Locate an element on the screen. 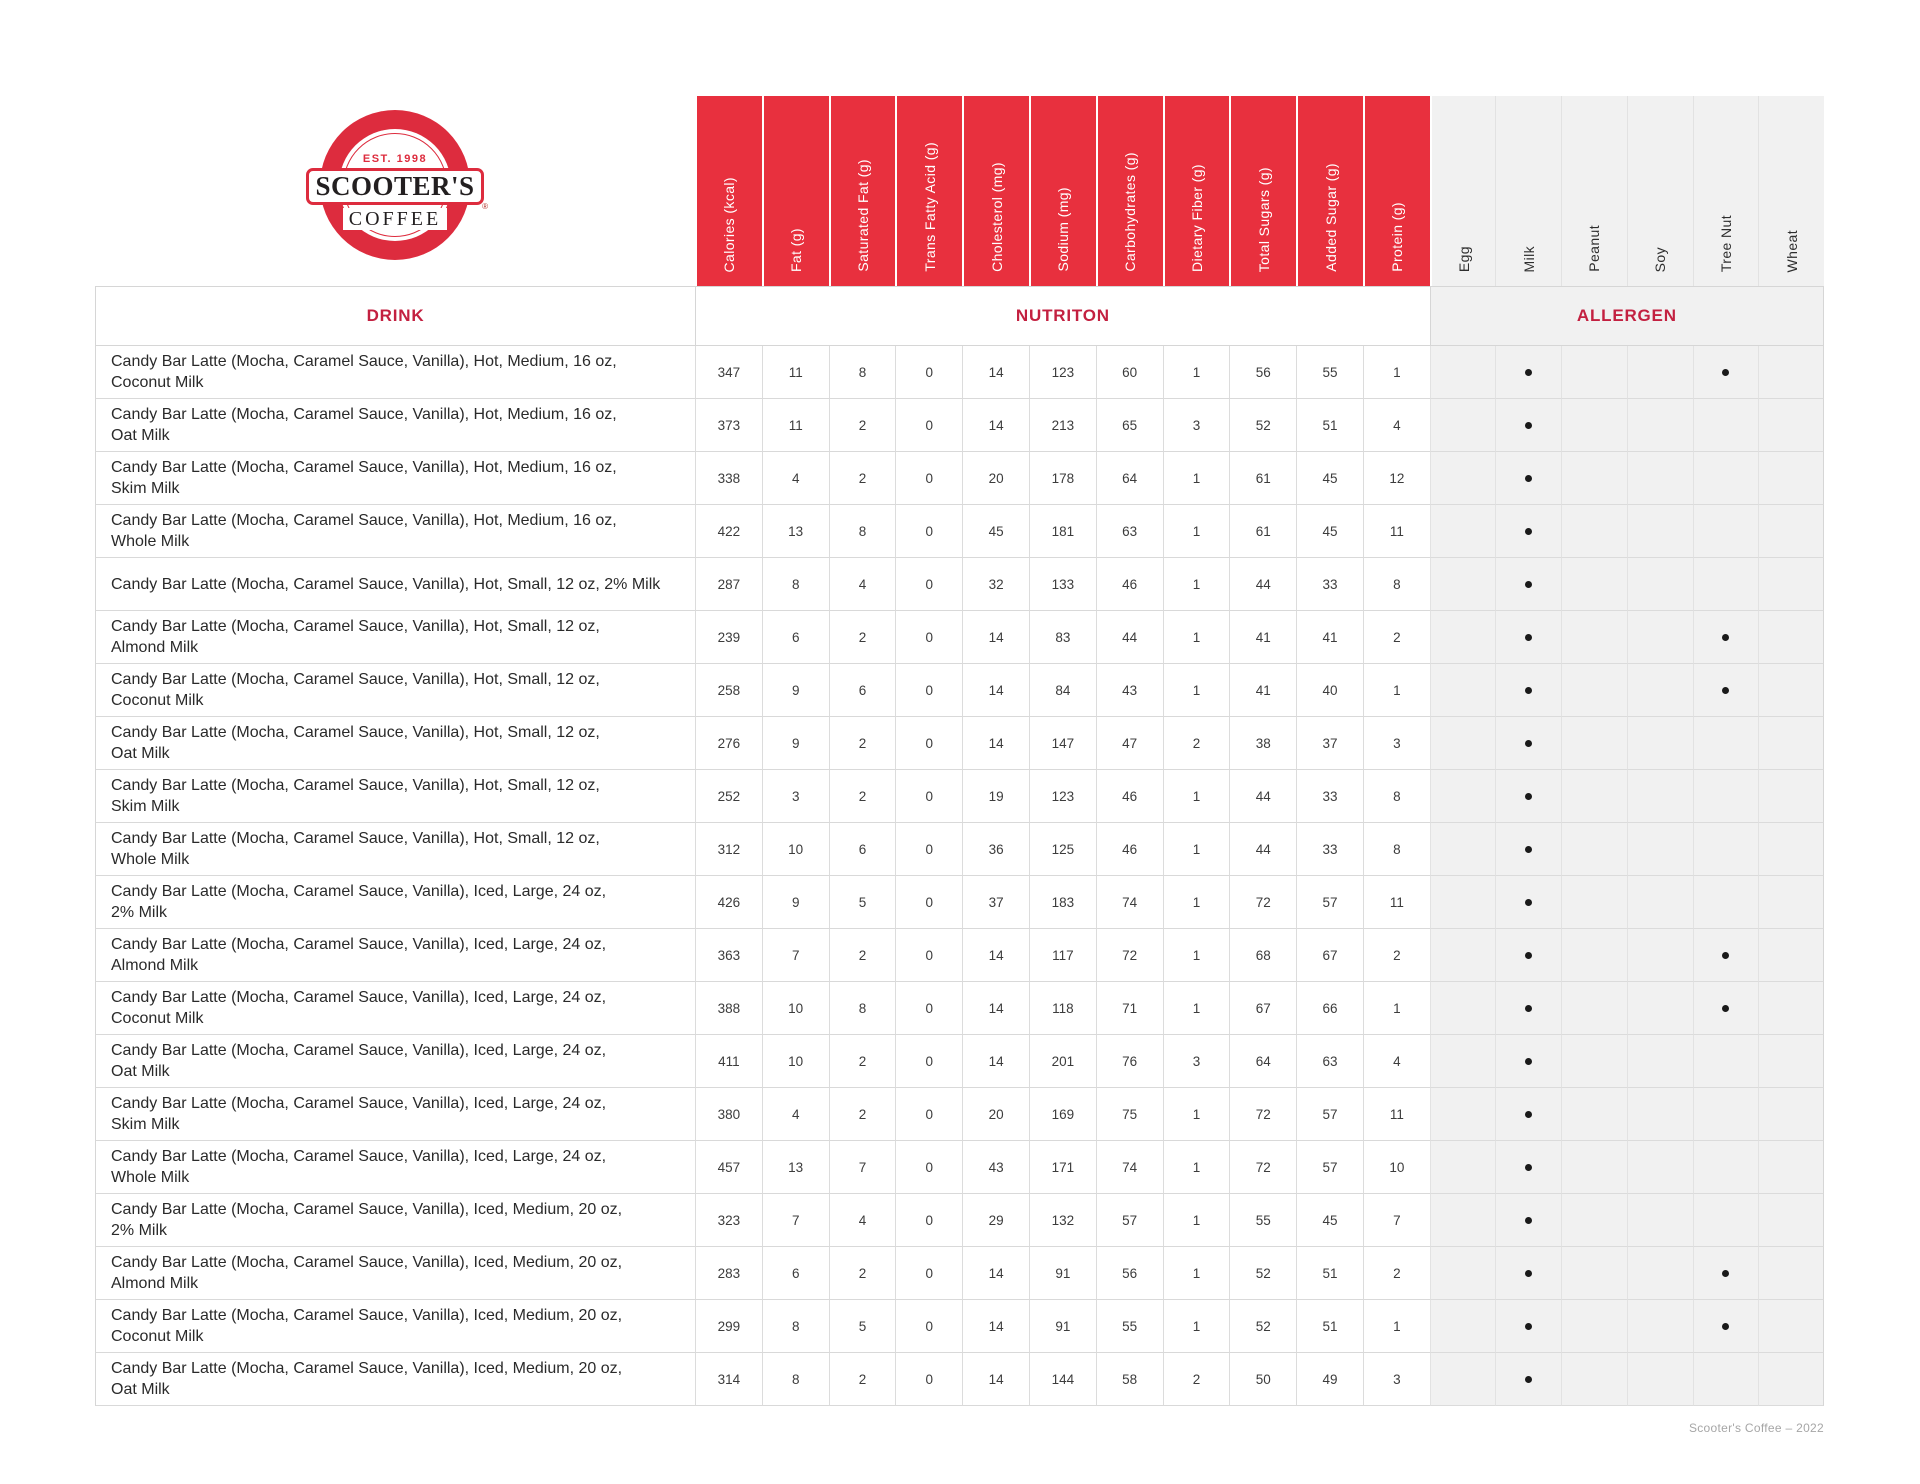  nutrition-value-cell: 41 is located at coordinates (1329, 637).